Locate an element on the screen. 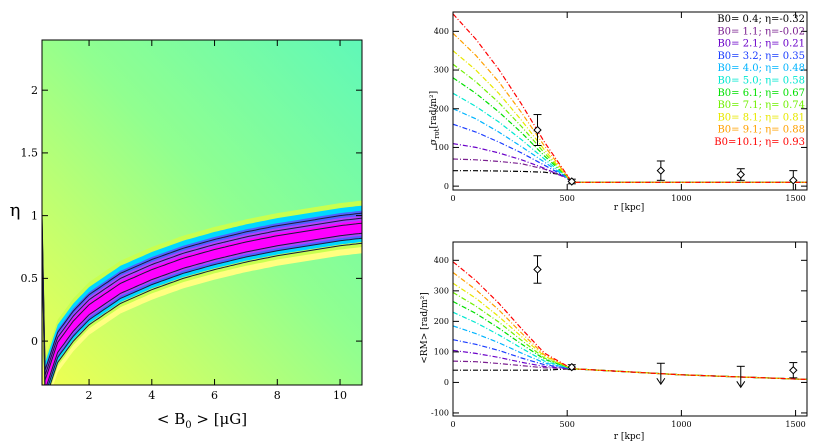  heatmap-y-label: η is located at coordinates (15, 210).